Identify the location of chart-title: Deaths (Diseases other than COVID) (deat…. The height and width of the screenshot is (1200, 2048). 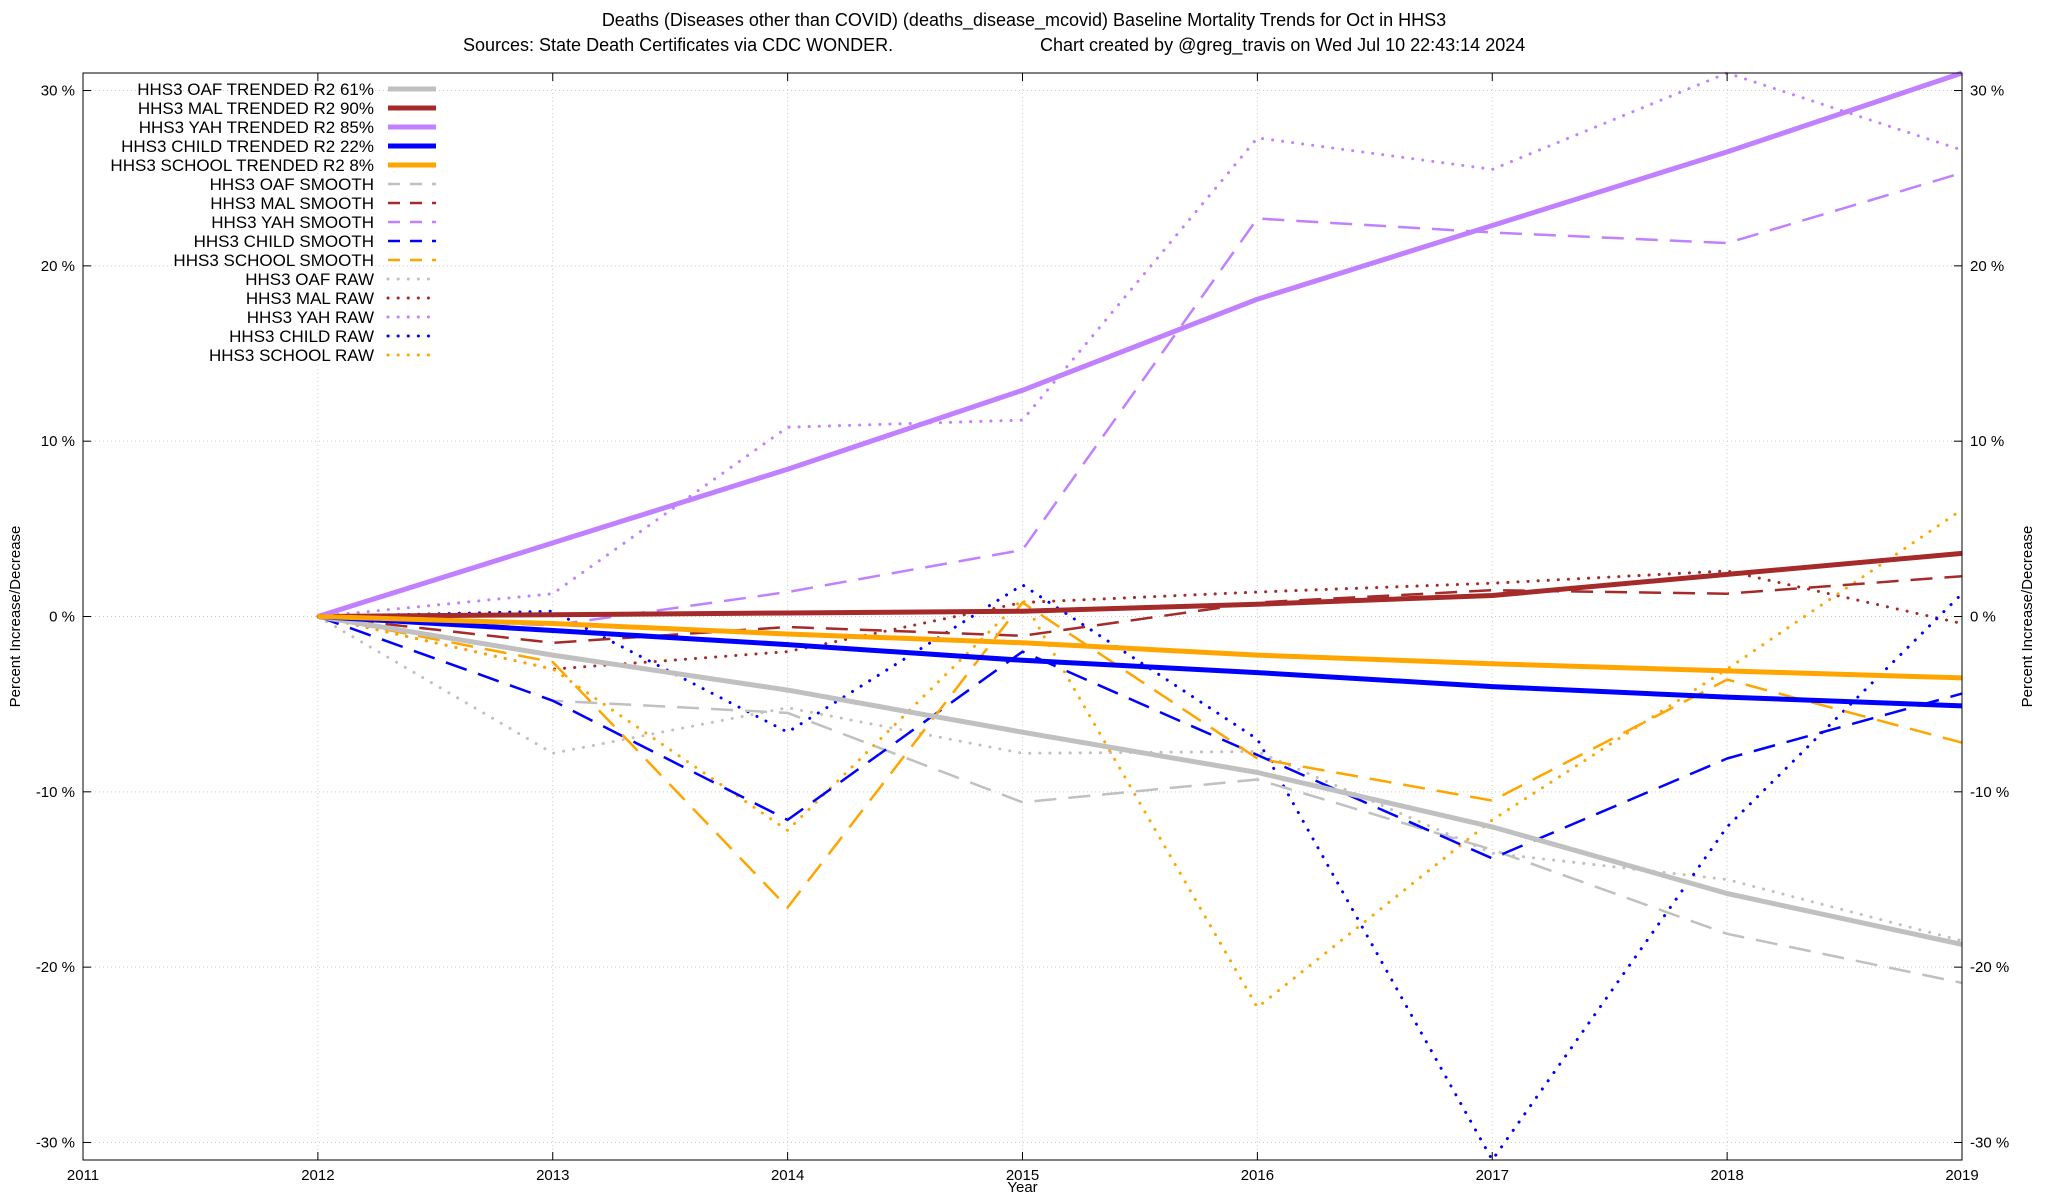
(1024, 20).